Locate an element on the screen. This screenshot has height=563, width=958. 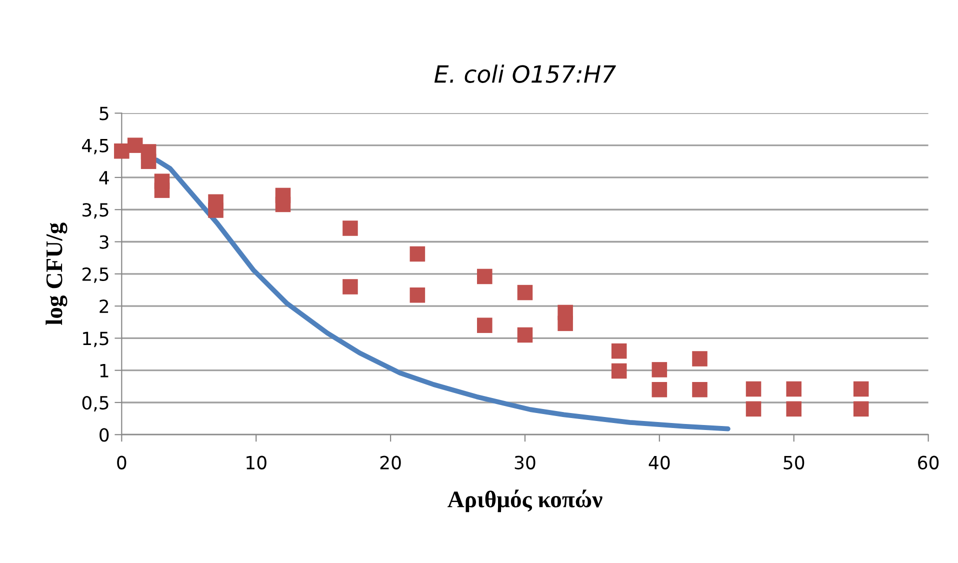
y-tick-label: 1 is located at coordinates (104, 371).